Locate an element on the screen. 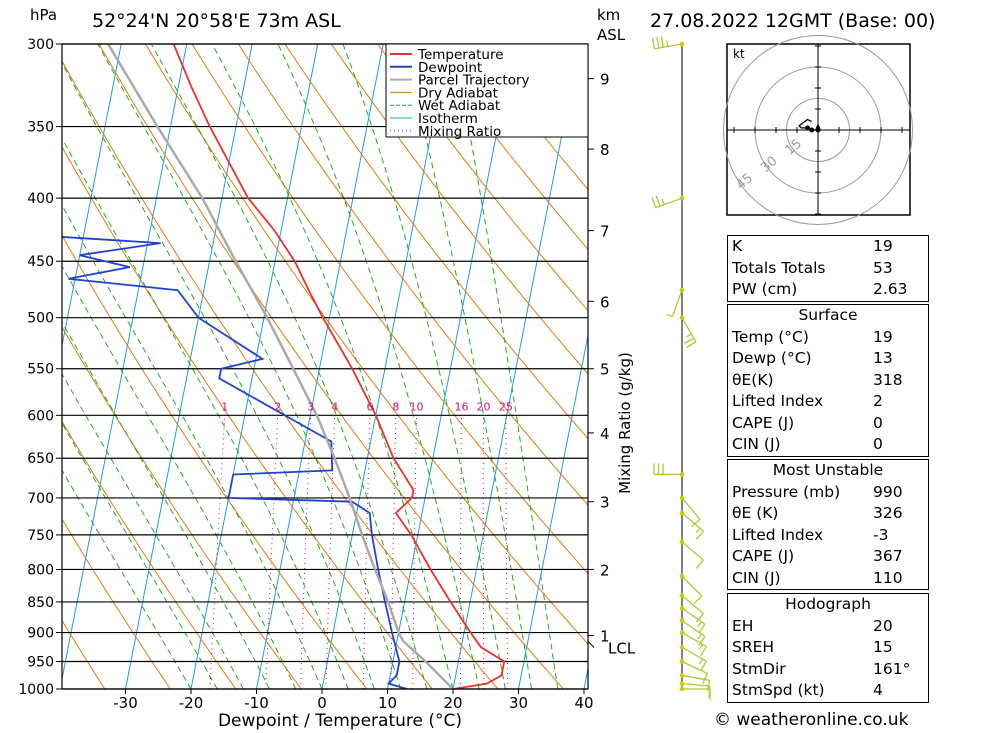  hodograph-ring is located at coordinates (818, 130).